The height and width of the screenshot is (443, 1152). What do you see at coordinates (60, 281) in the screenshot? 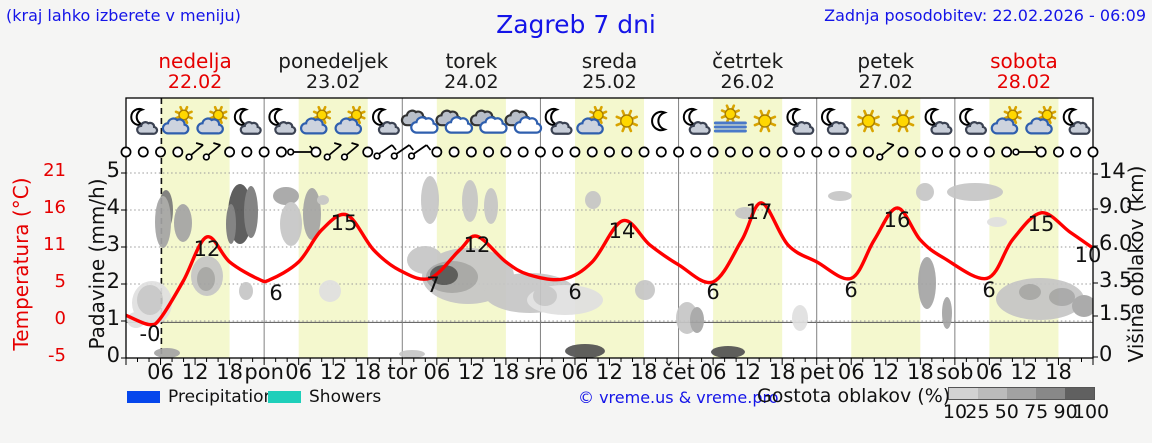
I see `temp-tick-label: 5` at bounding box center [60, 281].